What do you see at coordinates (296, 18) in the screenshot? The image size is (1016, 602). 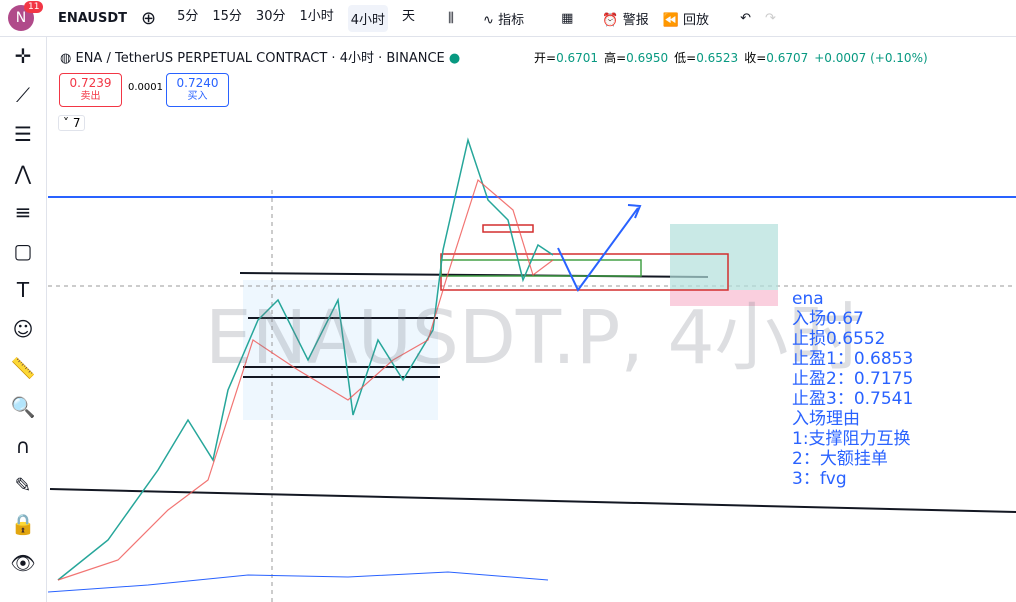 I see `intervals: 5分 15分 30分 1小时 4小时天` at bounding box center [296, 18].